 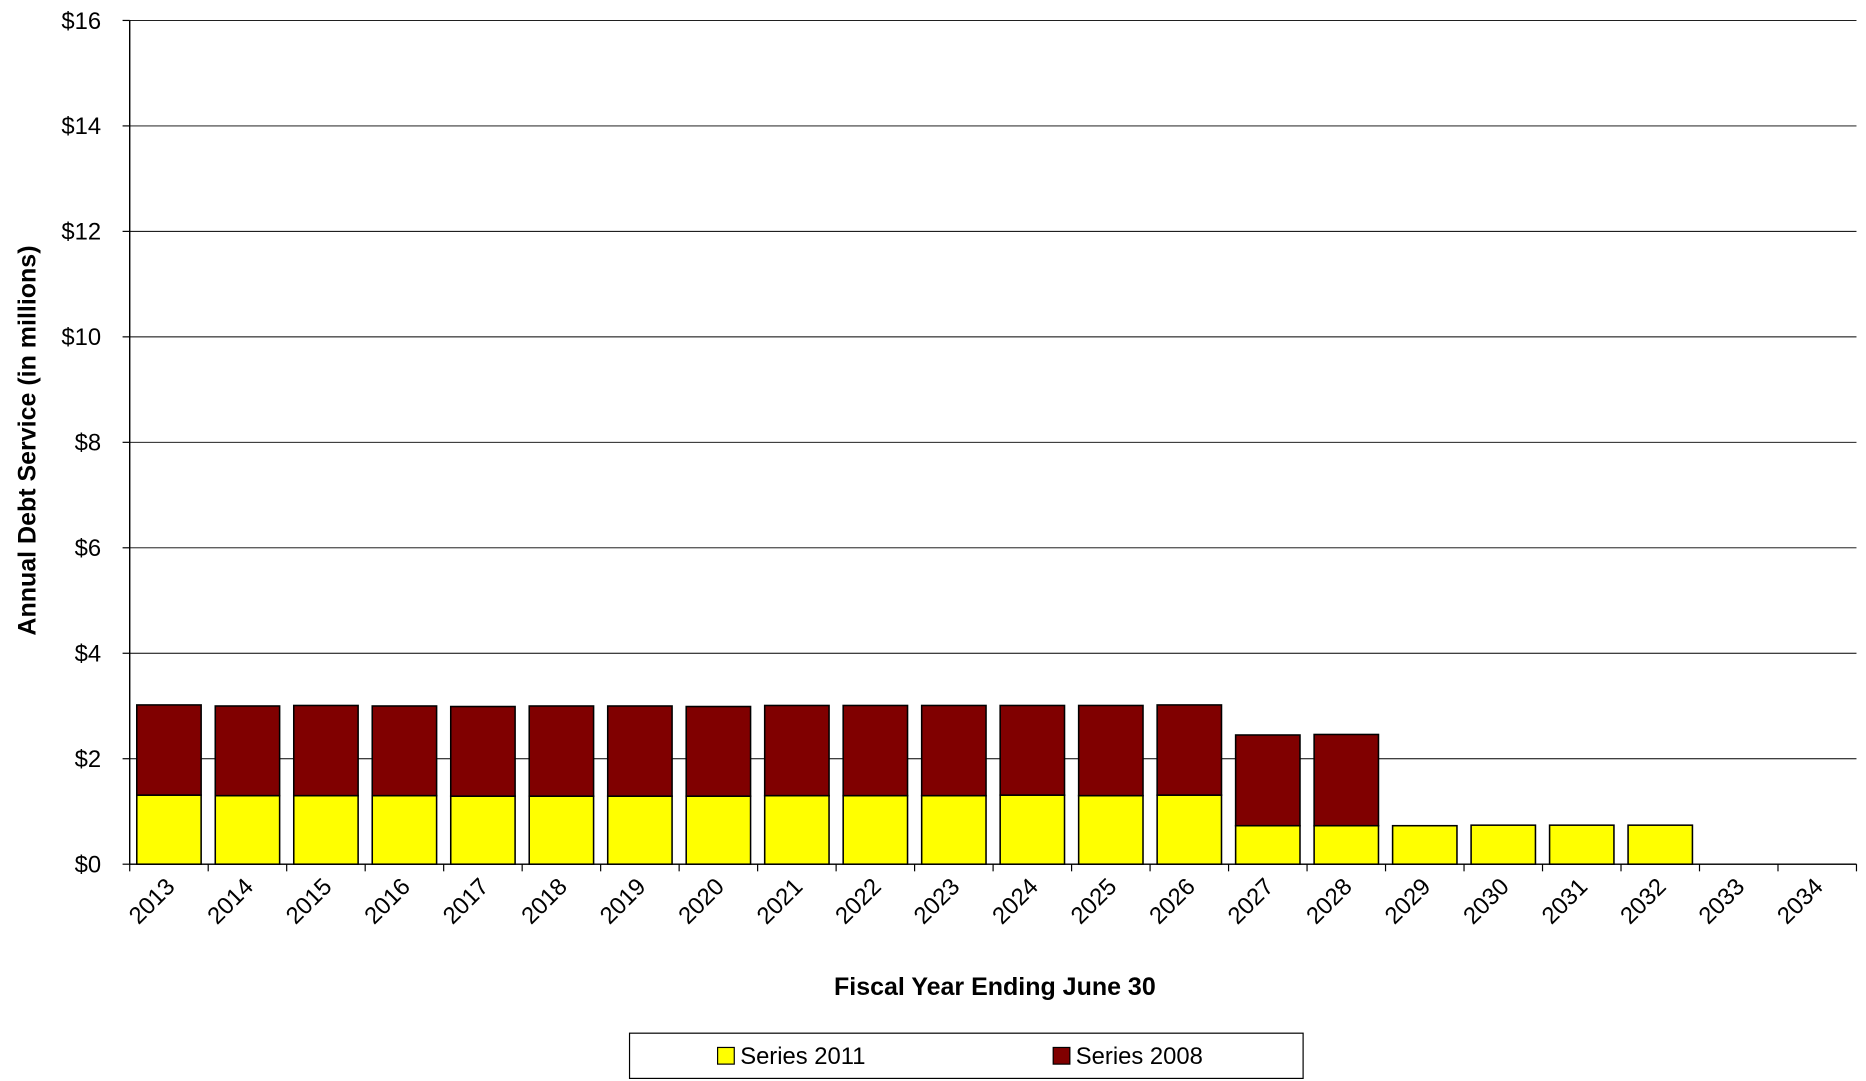 I want to click on legend-label: Series 2008, so click(x=1139, y=1056).